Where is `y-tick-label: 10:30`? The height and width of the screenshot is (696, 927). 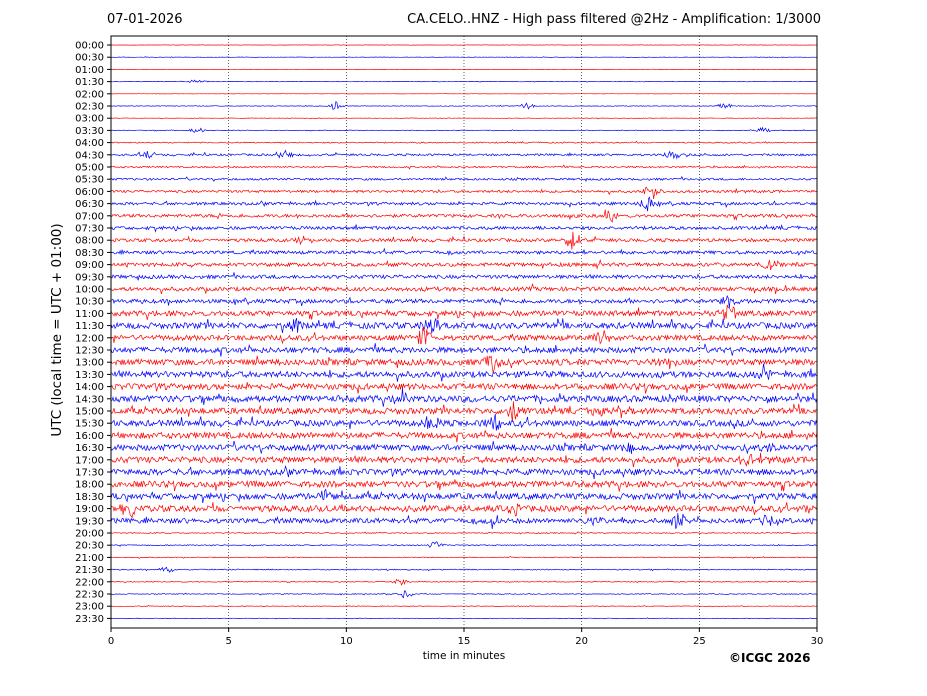
y-tick-label: 10:30 is located at coordinates (89, 302).